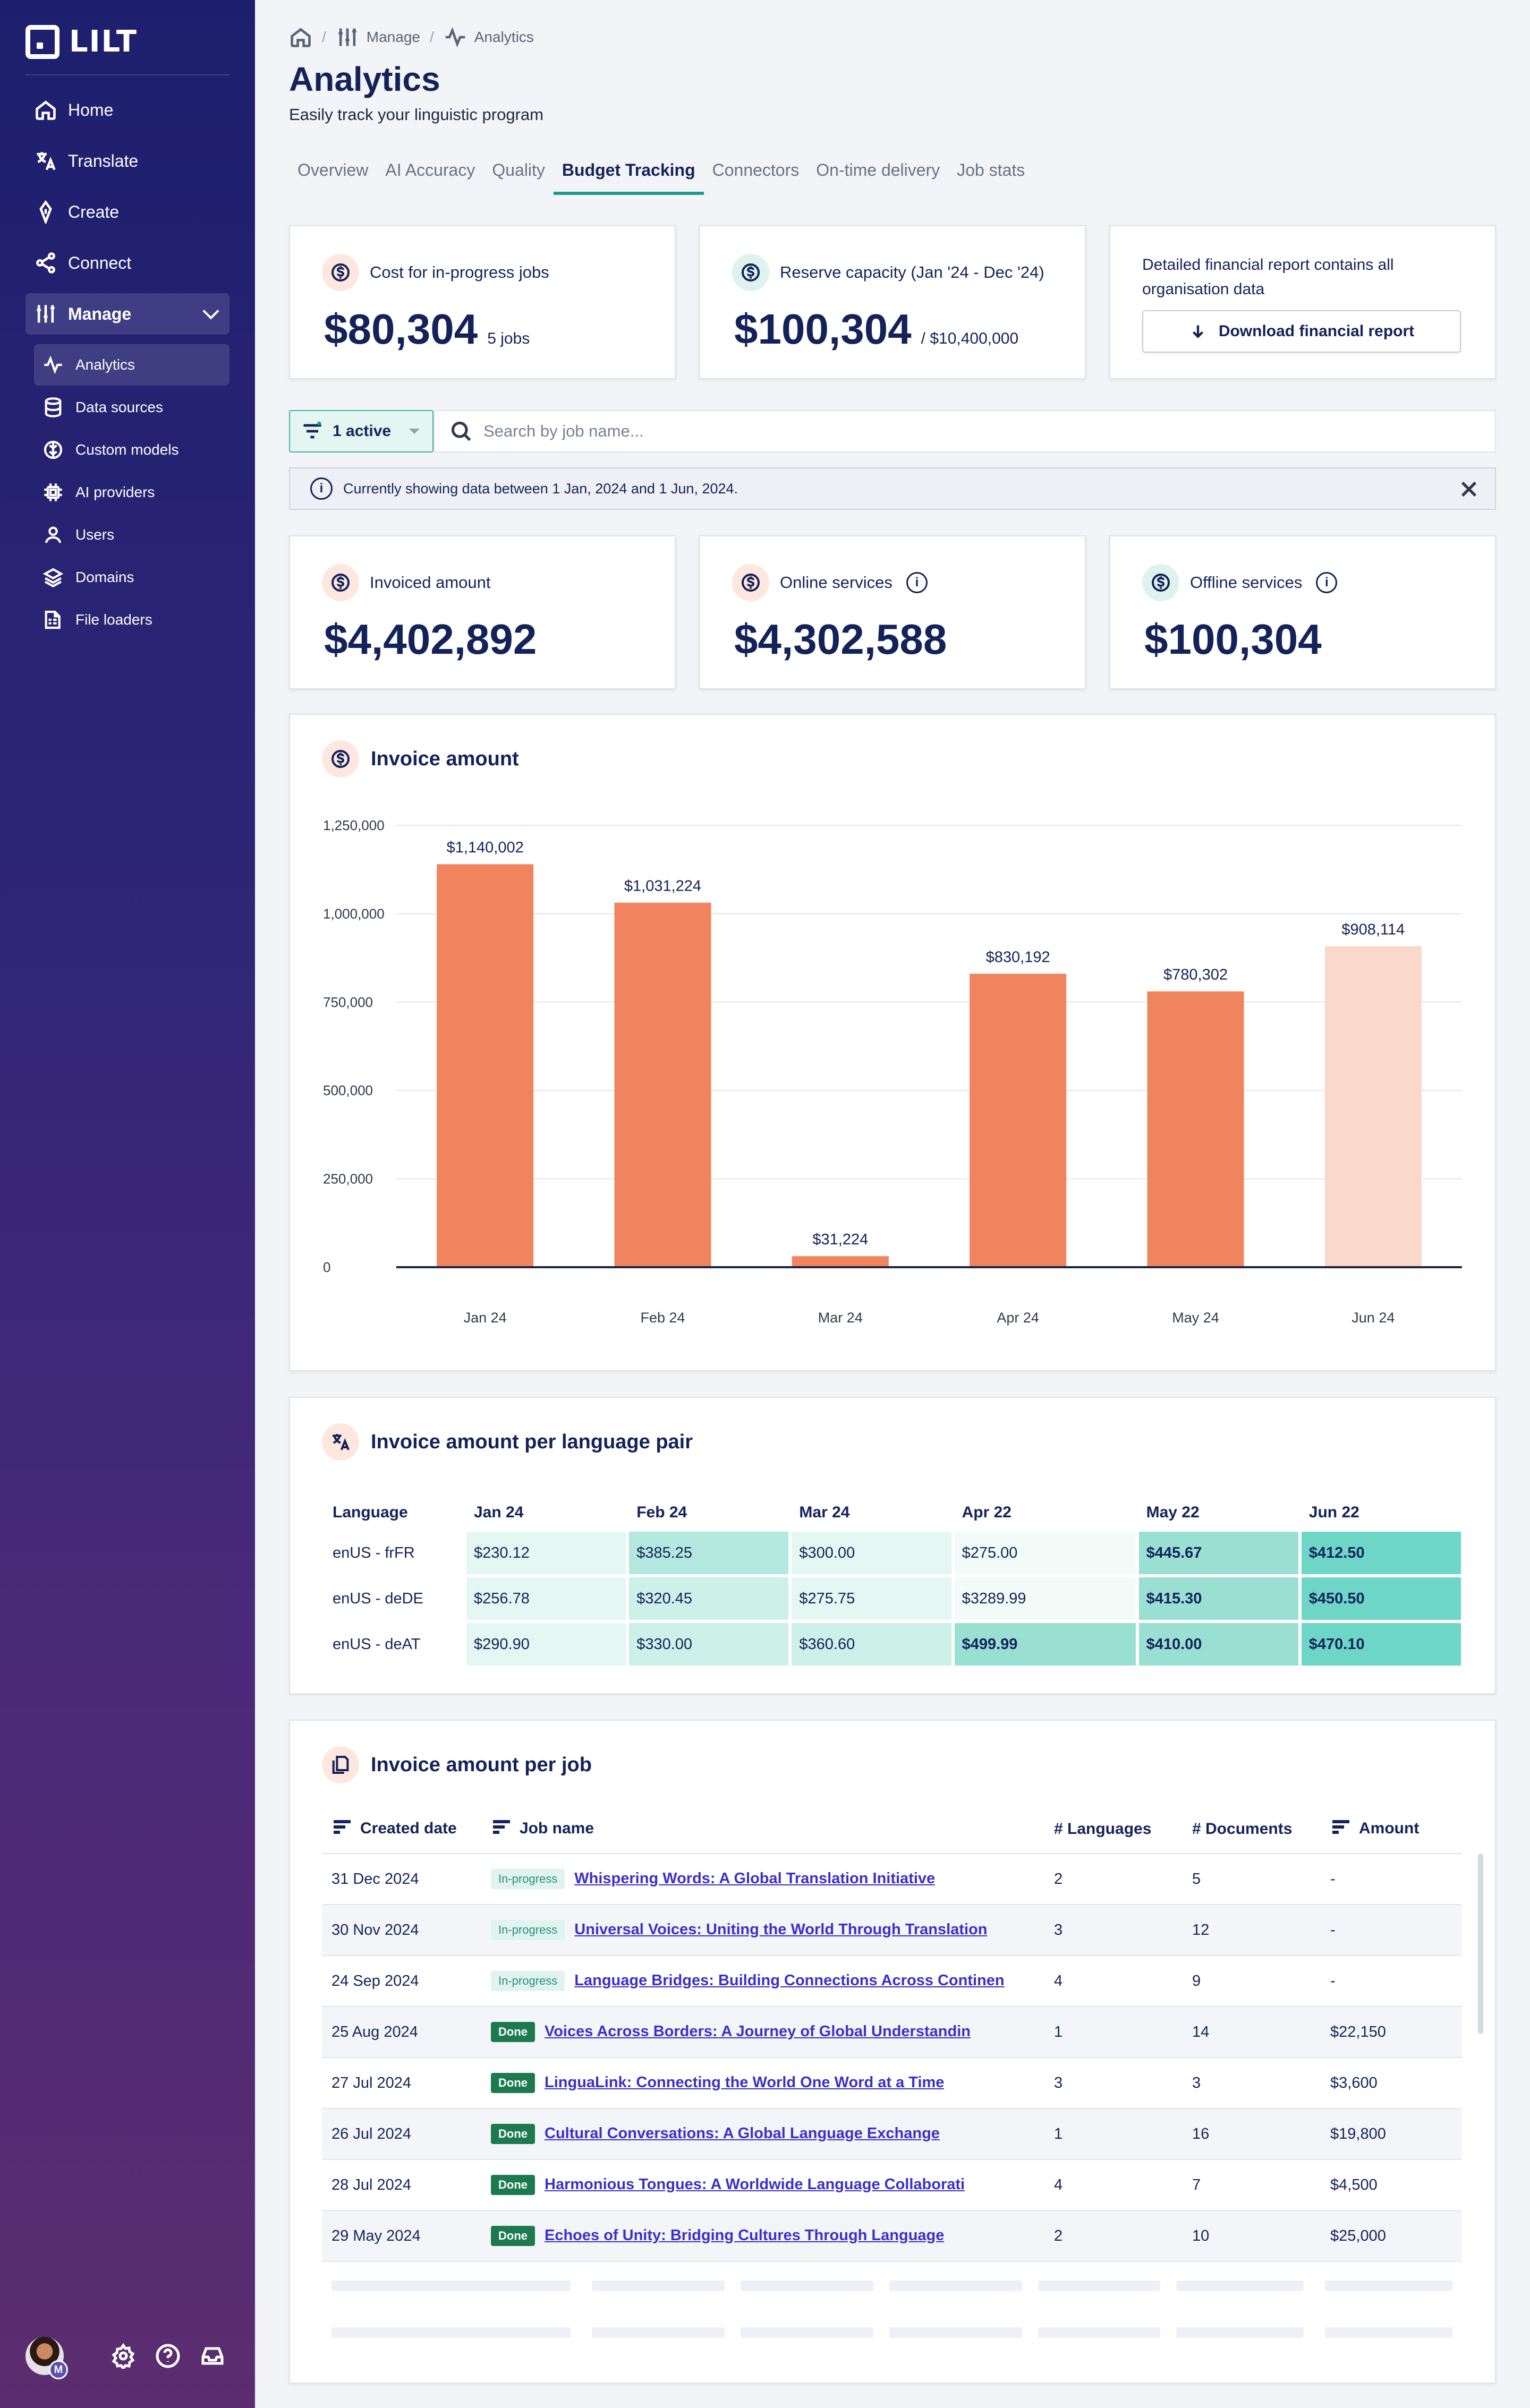 This screenshot has height=2408, width=1530. I want to click on tab-ai-accuracy: AI Accuracy, so click(430, 170).